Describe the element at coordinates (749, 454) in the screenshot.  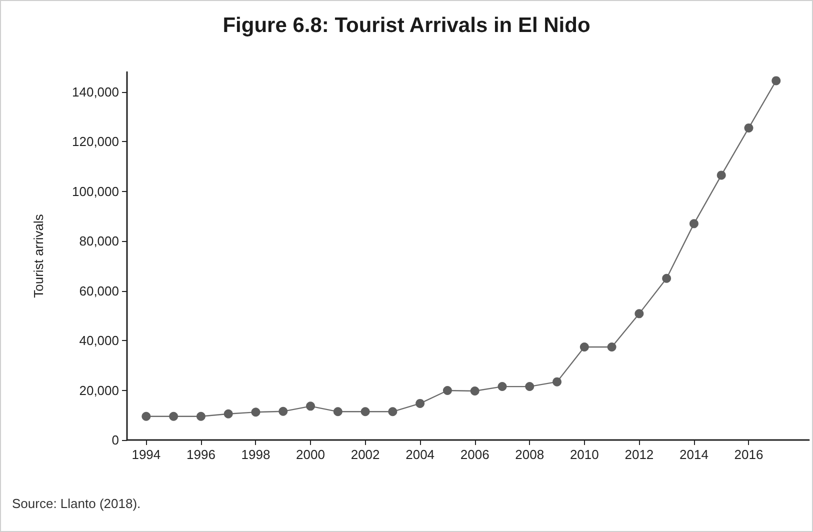
I see `x-tick-label: 2016` at that location.